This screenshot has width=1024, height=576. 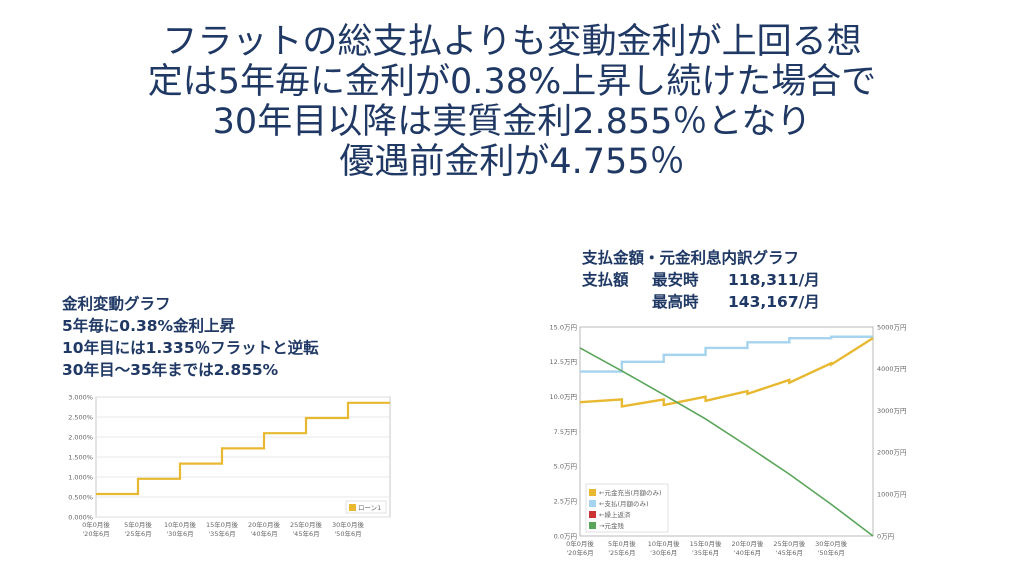 I want to click on legend-box, so click(x=627, y=508).